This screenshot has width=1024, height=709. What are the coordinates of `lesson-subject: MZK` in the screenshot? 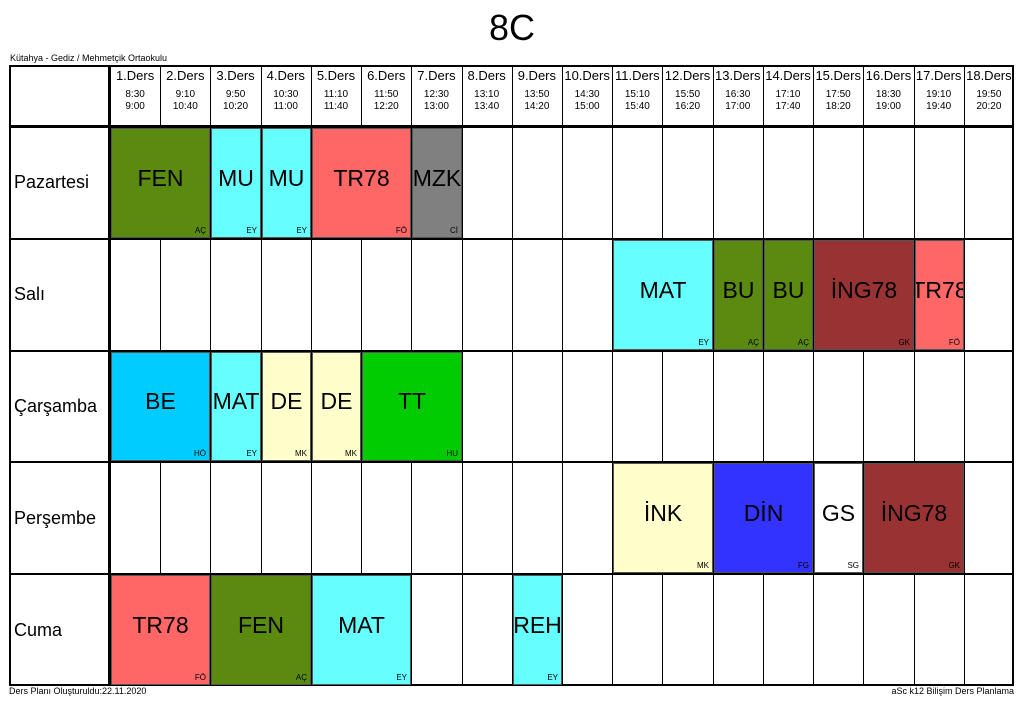 It's located at (437, 177).